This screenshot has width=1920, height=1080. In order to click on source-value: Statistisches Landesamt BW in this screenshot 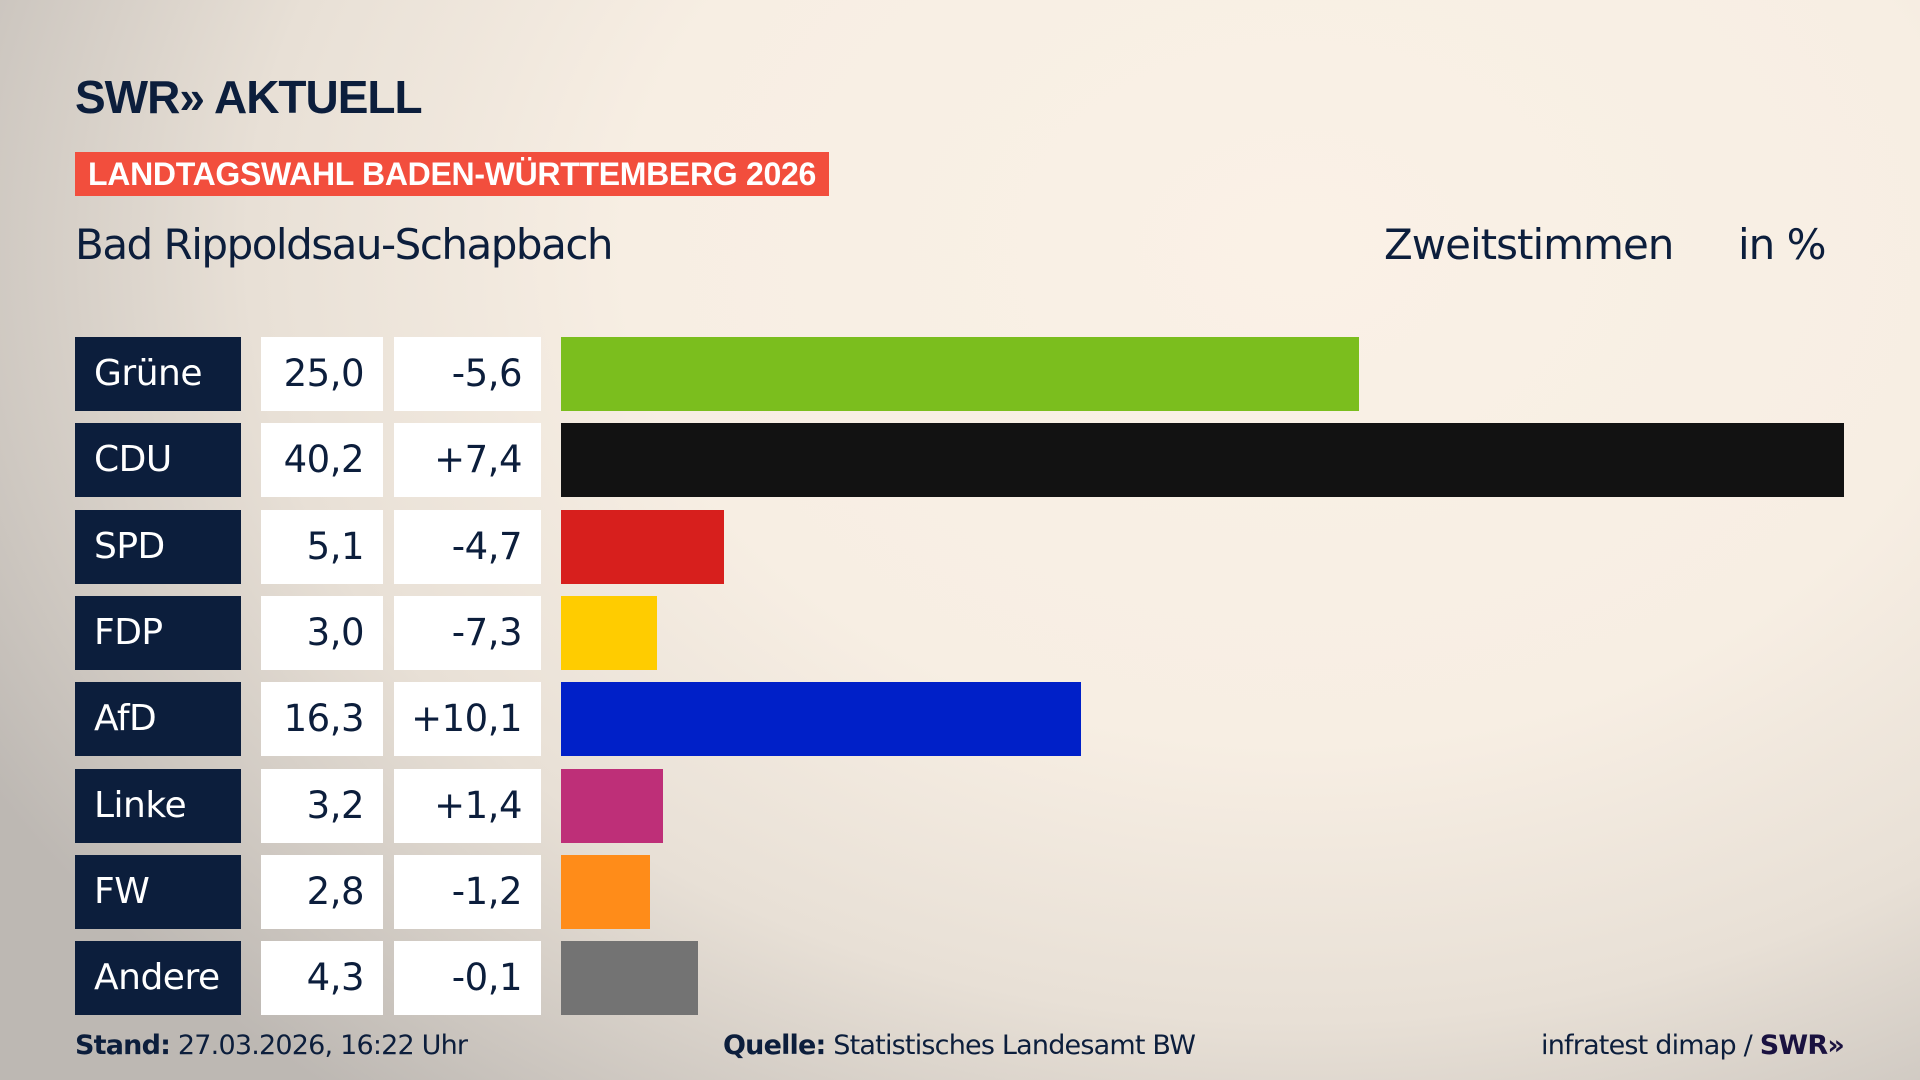, I will do `click(1010, 1045)`.